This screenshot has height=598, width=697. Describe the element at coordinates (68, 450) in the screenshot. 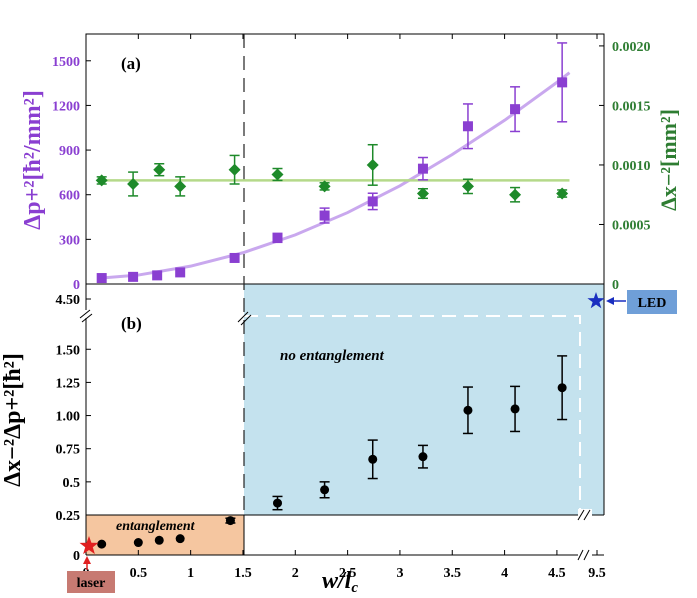

I see `b-y-tick-label: 0.75` at that location.